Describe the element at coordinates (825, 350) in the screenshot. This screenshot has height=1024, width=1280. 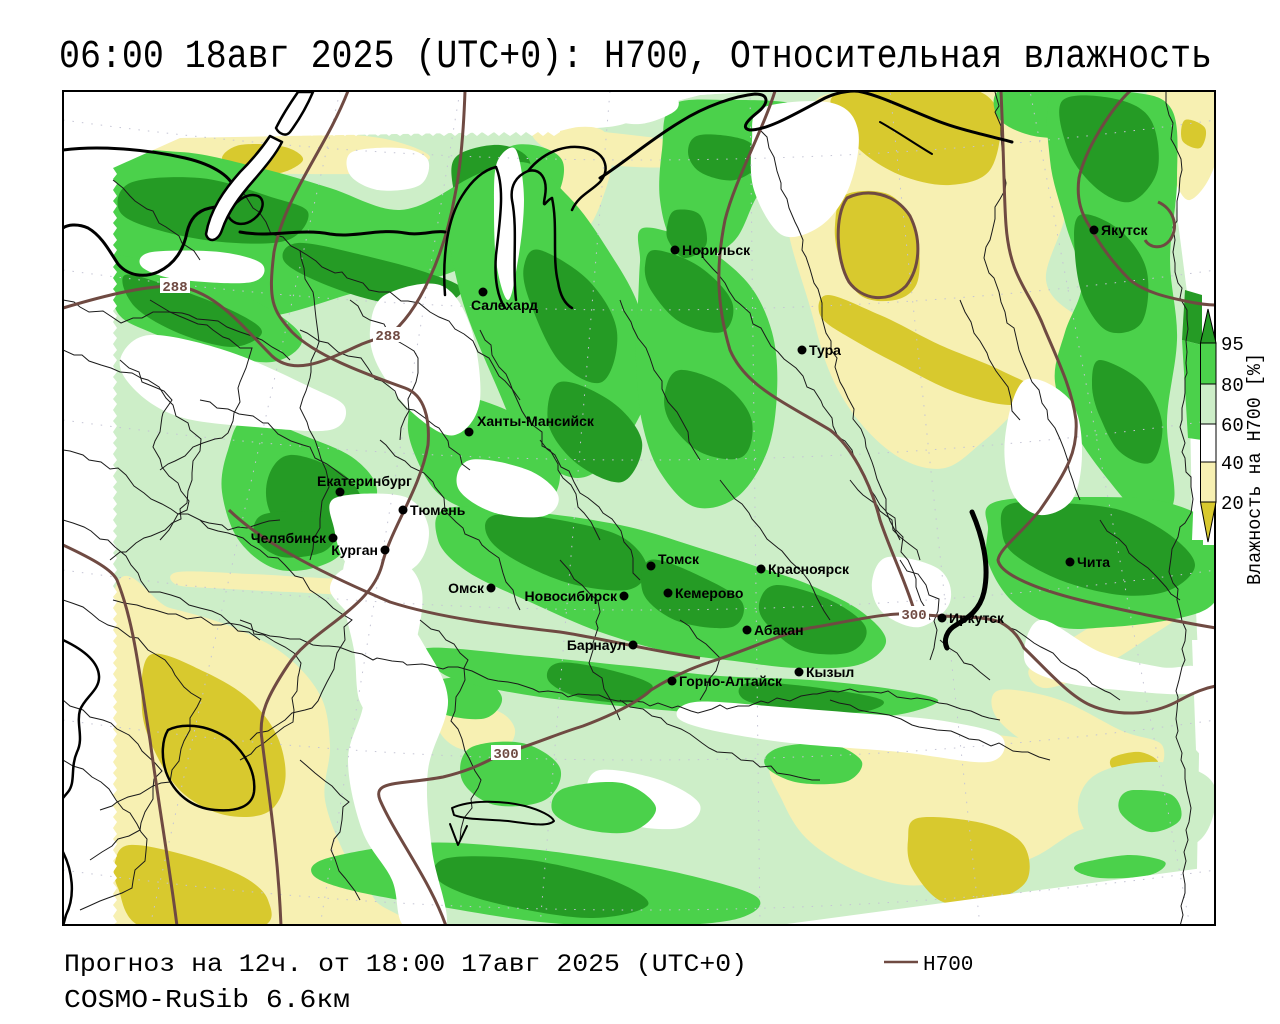
I see `svg-text: Тура` at that location.